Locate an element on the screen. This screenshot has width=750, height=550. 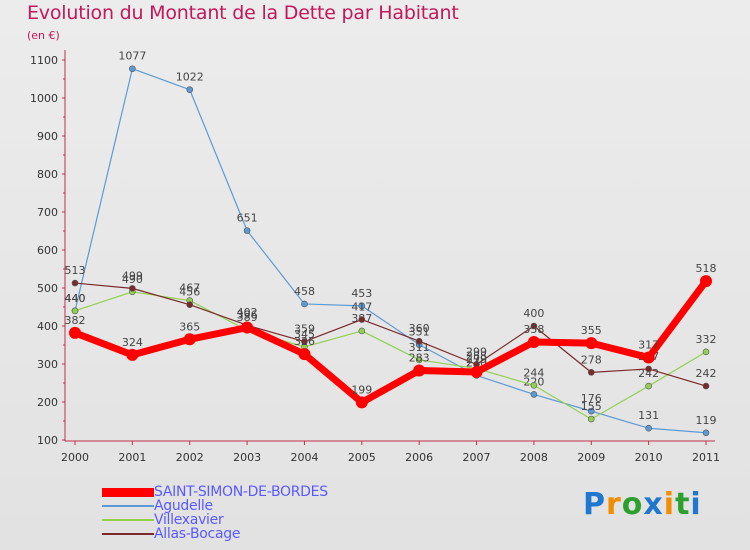
legend-label: Villexavier is located at coordinates (189, 520).